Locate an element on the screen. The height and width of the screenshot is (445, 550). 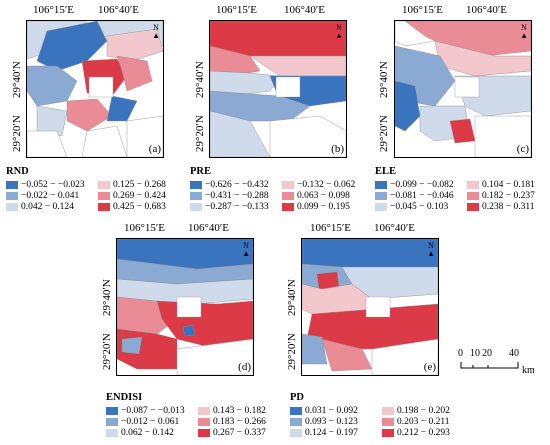
legend-item: 0.124 − 0.197 is located at coordinates (324, 433).